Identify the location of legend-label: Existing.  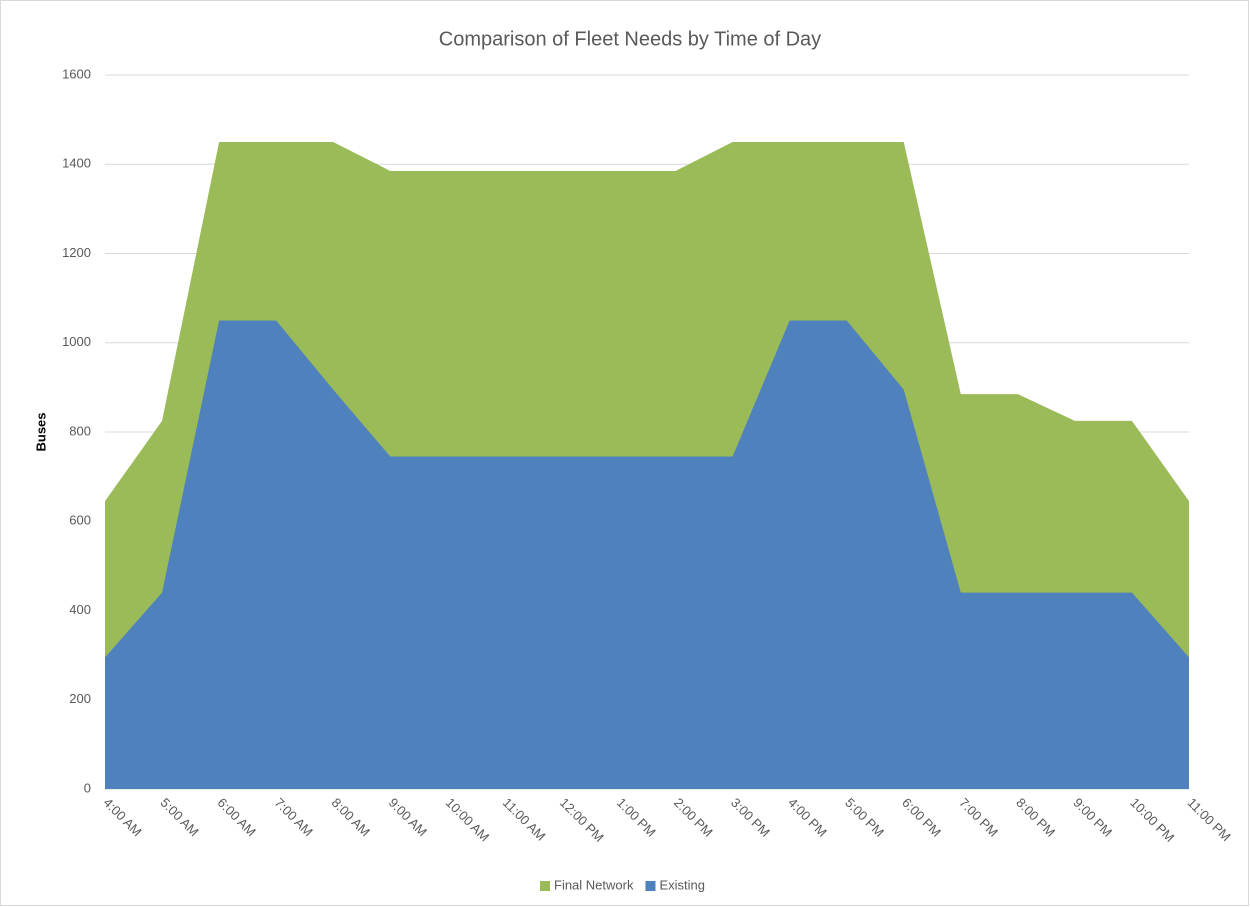
(682, 884).